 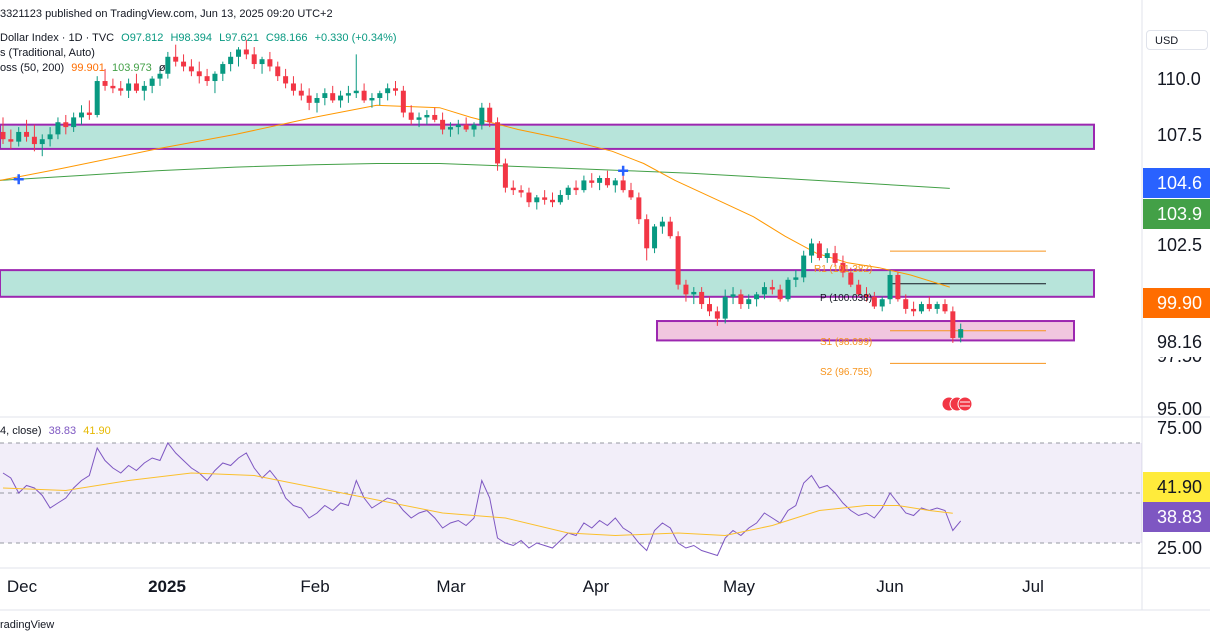 I want to click on ma-cross-label: oss (50, 200), so click(x=32, y=68).